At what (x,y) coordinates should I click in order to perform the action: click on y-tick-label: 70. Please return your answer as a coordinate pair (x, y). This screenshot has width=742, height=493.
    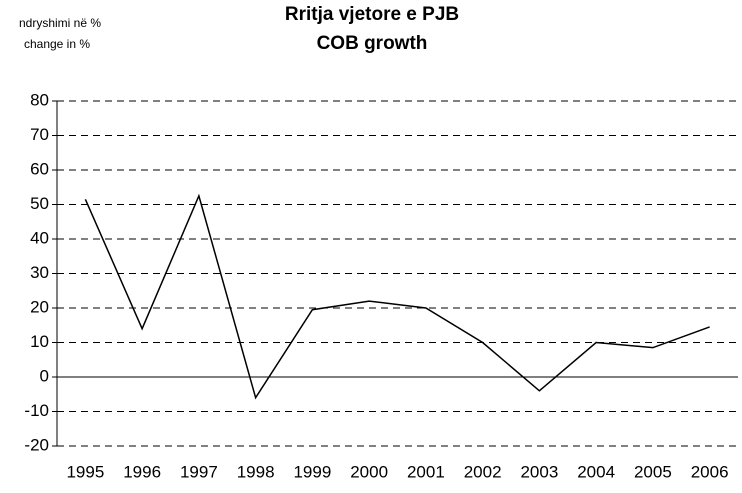
    Looking at the image, I should click on (39, 134).